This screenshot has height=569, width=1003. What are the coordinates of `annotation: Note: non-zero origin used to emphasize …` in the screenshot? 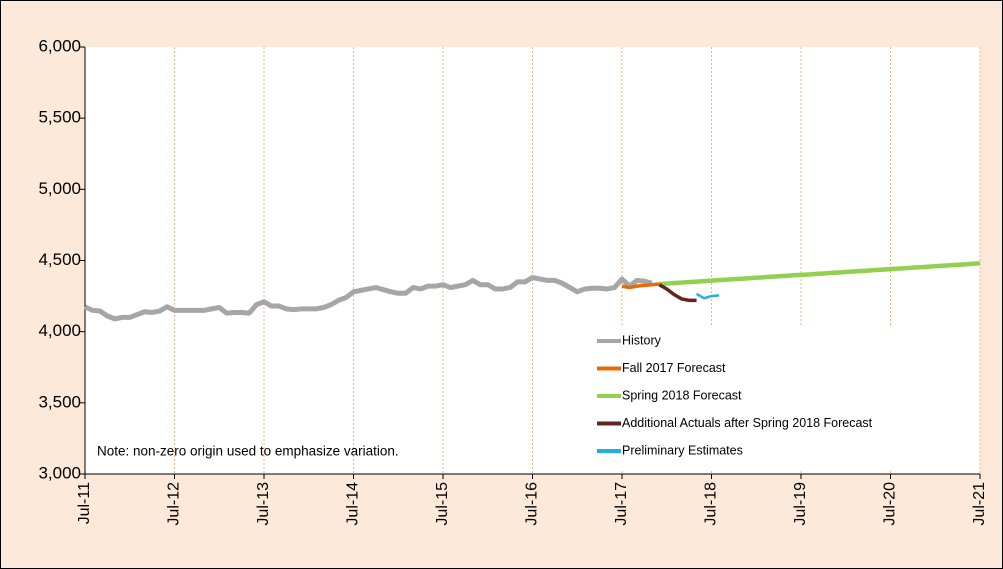 It's located at (248, 451).